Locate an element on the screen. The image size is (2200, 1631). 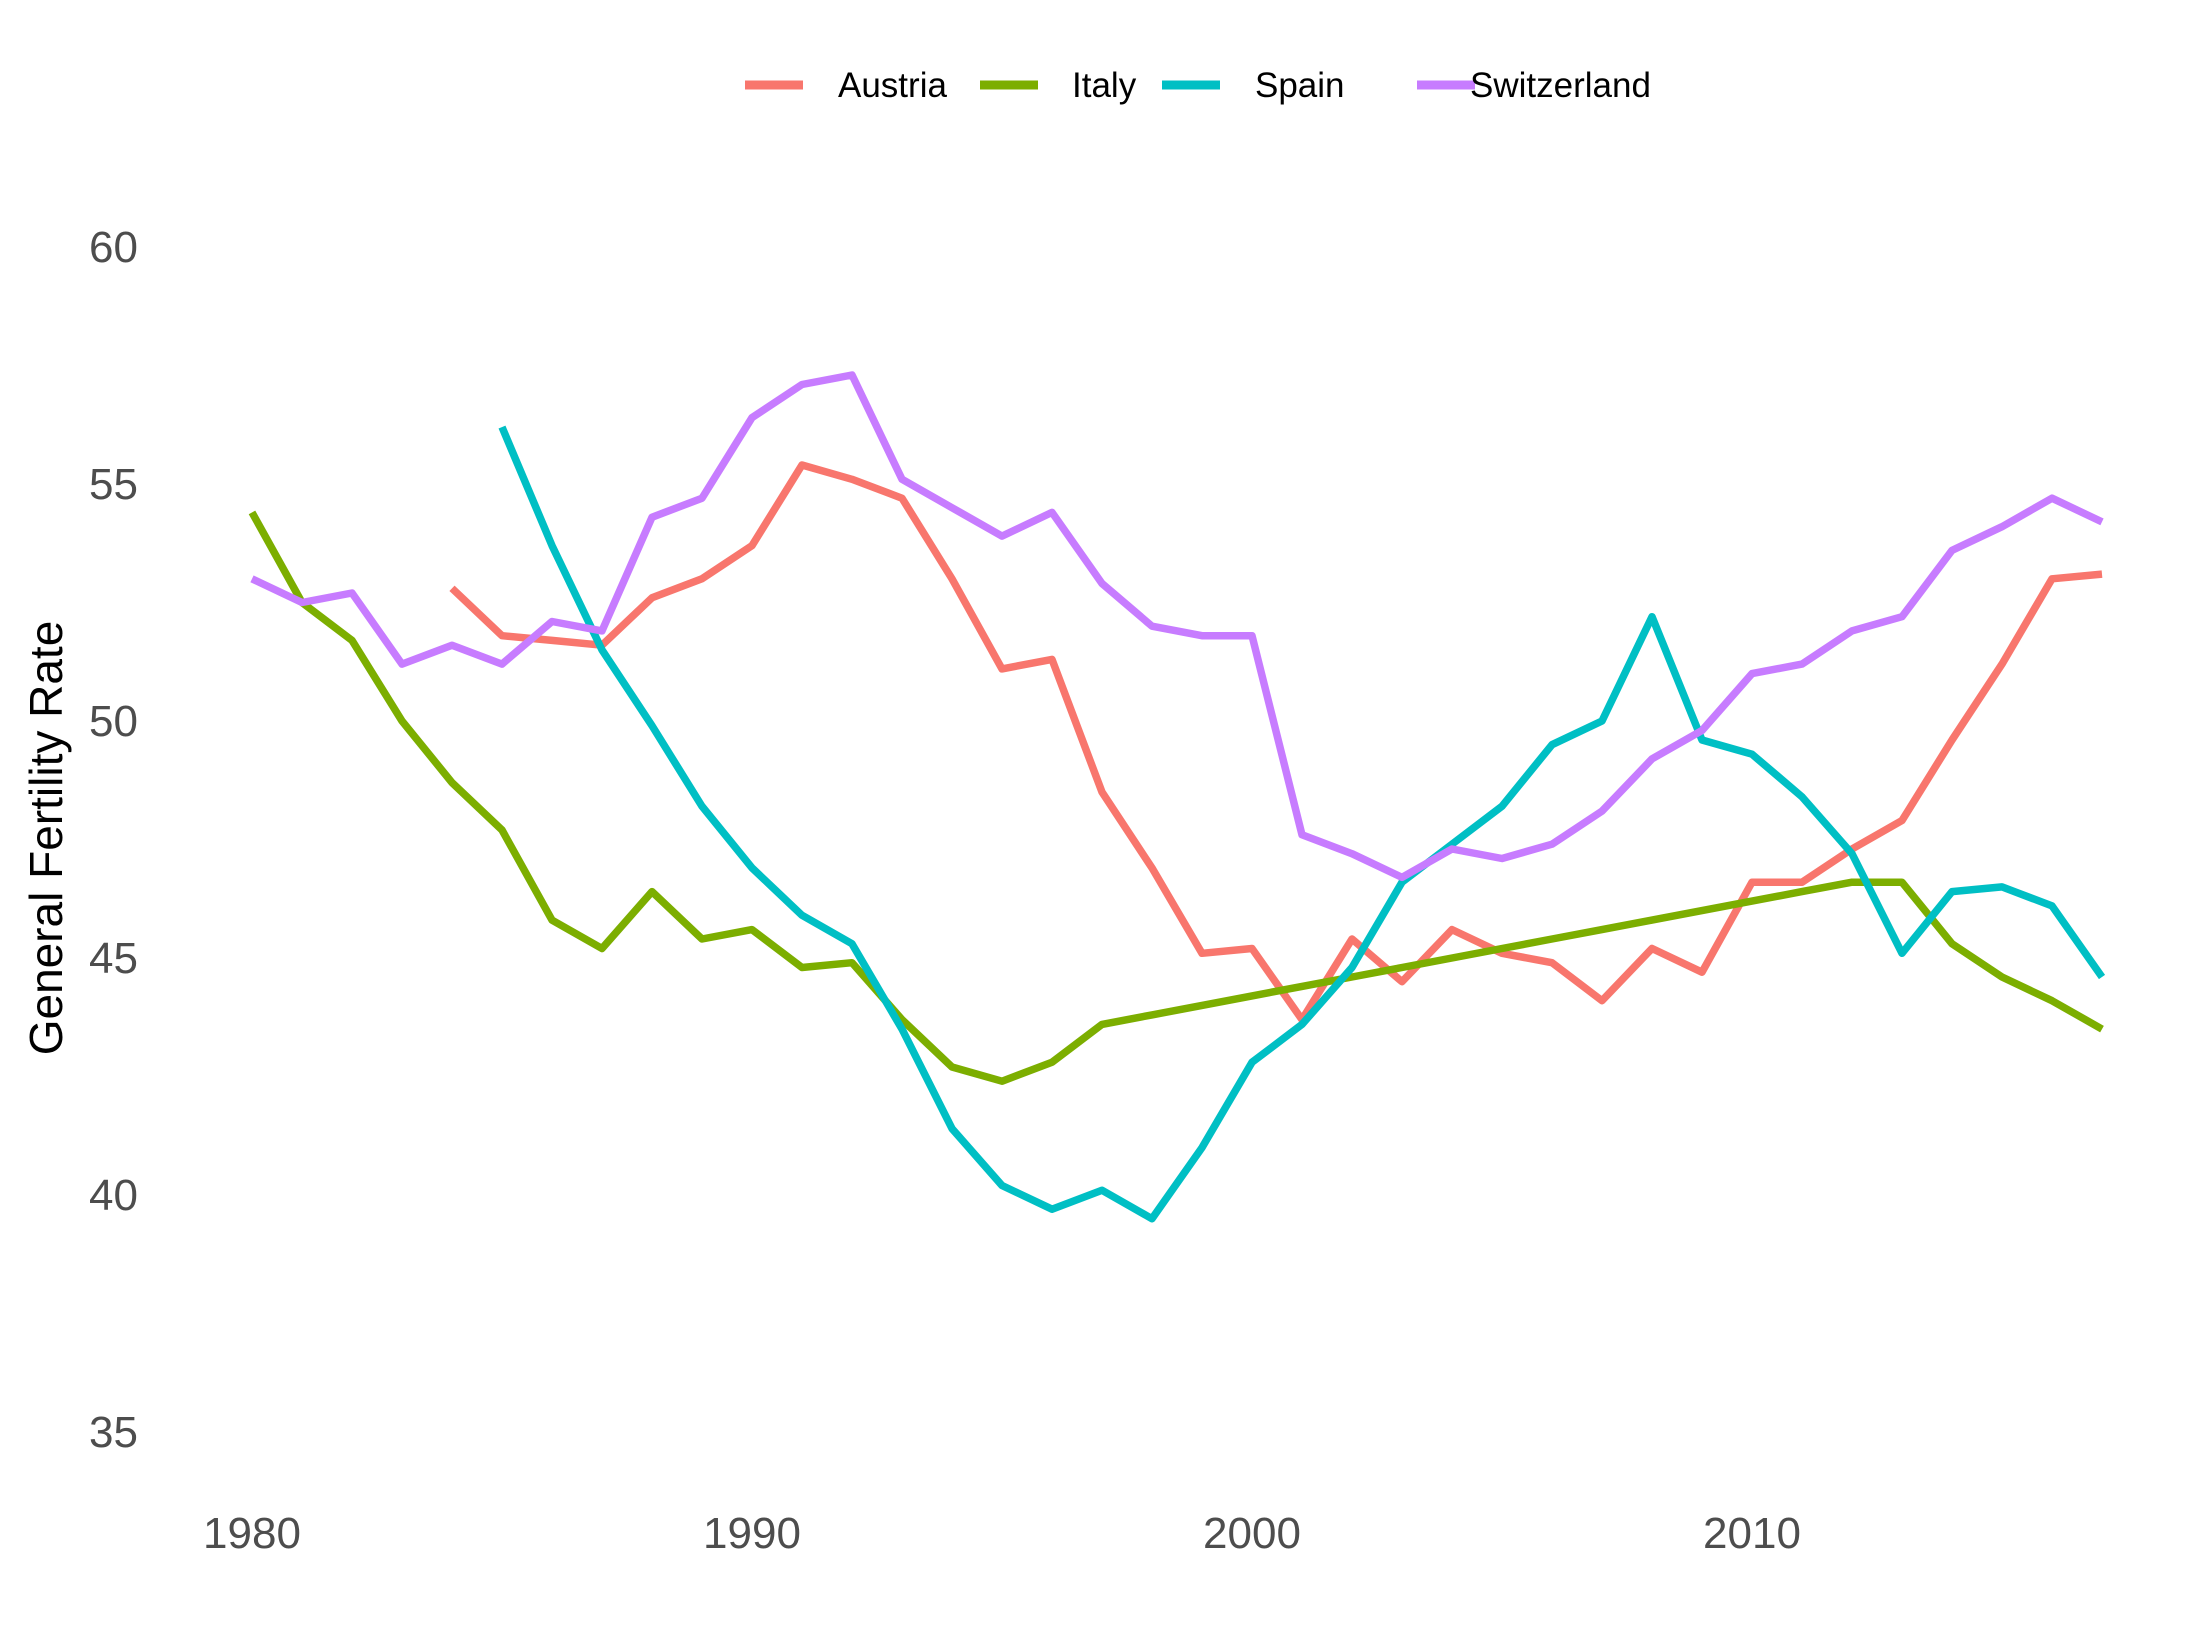
legend-label: Switzerland is located at coordinates (1560, 85).